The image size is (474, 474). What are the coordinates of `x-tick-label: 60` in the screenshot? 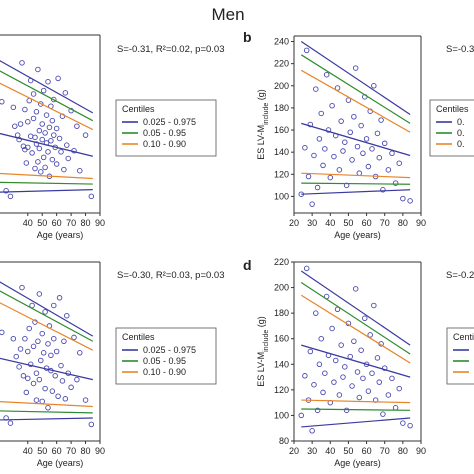 It's located at (367, 223).